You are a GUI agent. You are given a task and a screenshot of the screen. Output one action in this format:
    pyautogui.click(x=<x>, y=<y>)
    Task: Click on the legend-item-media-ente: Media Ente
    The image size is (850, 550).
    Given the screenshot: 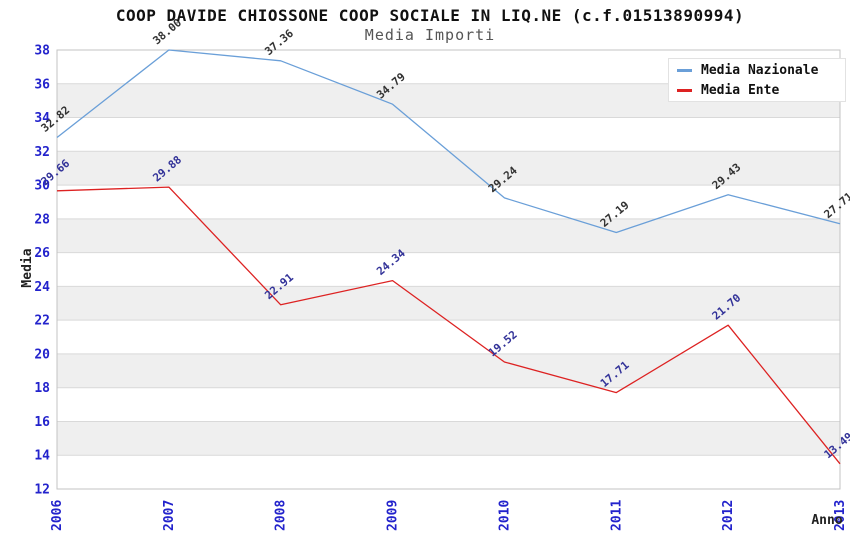 What is the action you would take?
    pyautogui.click(x=761, y=90)
    